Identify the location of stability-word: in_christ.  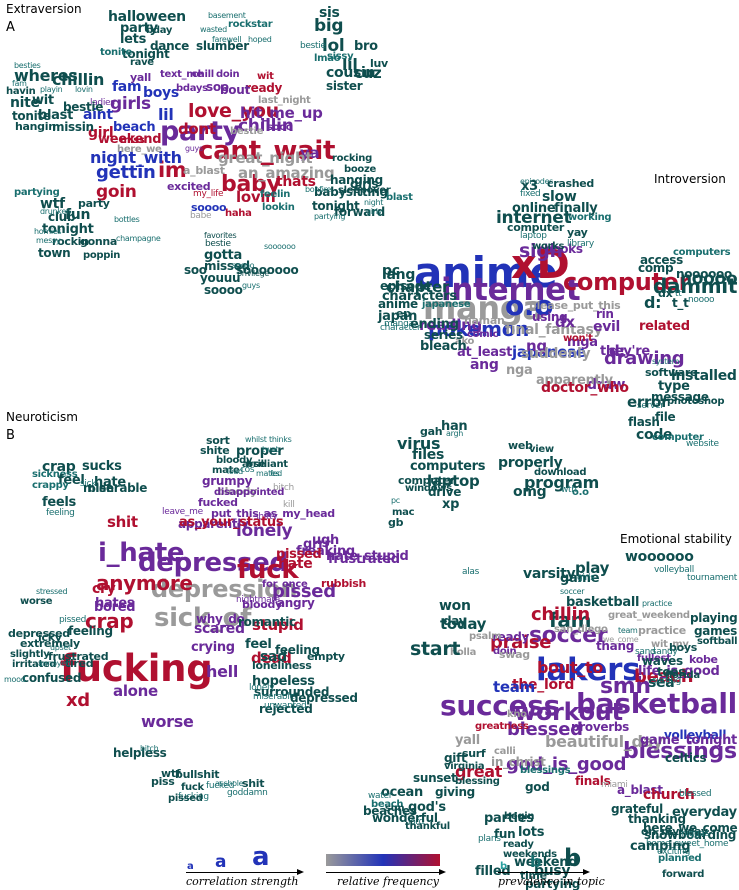
(518, 762).